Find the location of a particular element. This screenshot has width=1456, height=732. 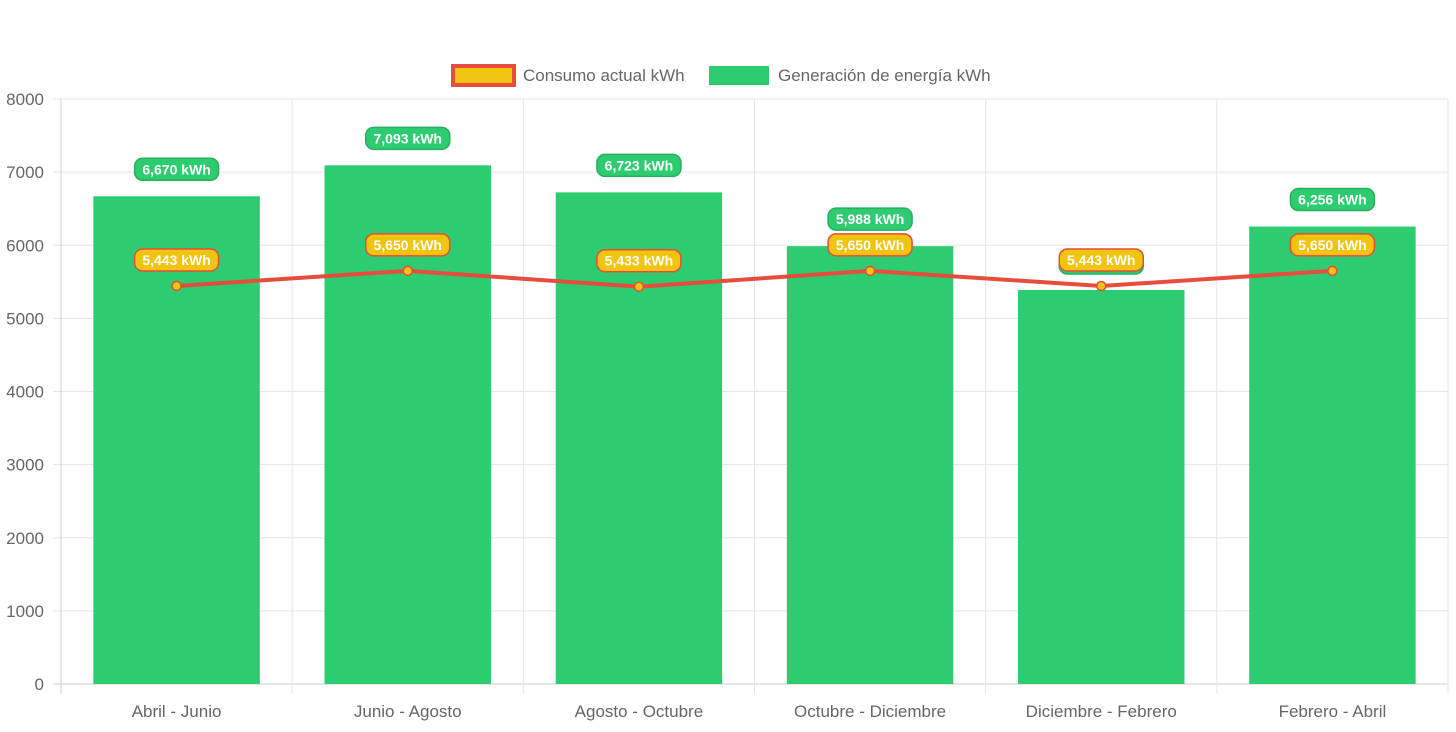

x-tick-label: Agosto - Octubre is located at coordinates (639, 711).